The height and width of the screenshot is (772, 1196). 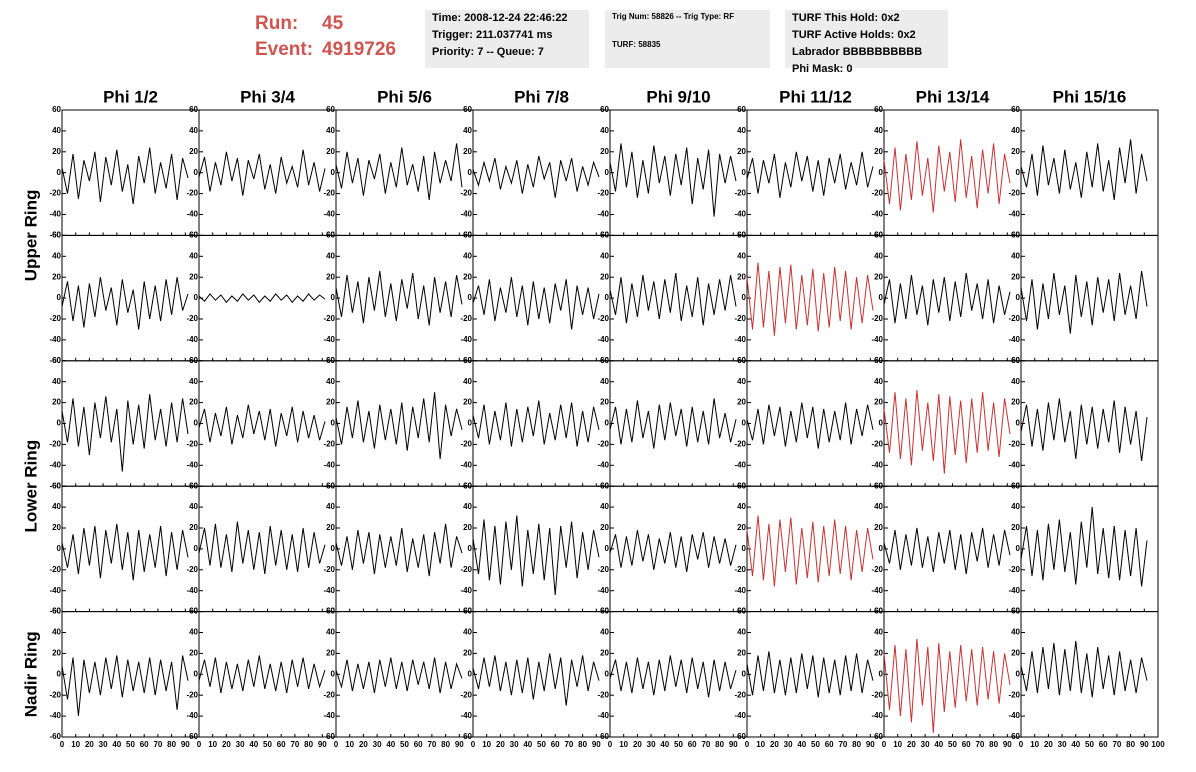 I want to click on x-tick-label: 100, so click(x=1158, y=744).